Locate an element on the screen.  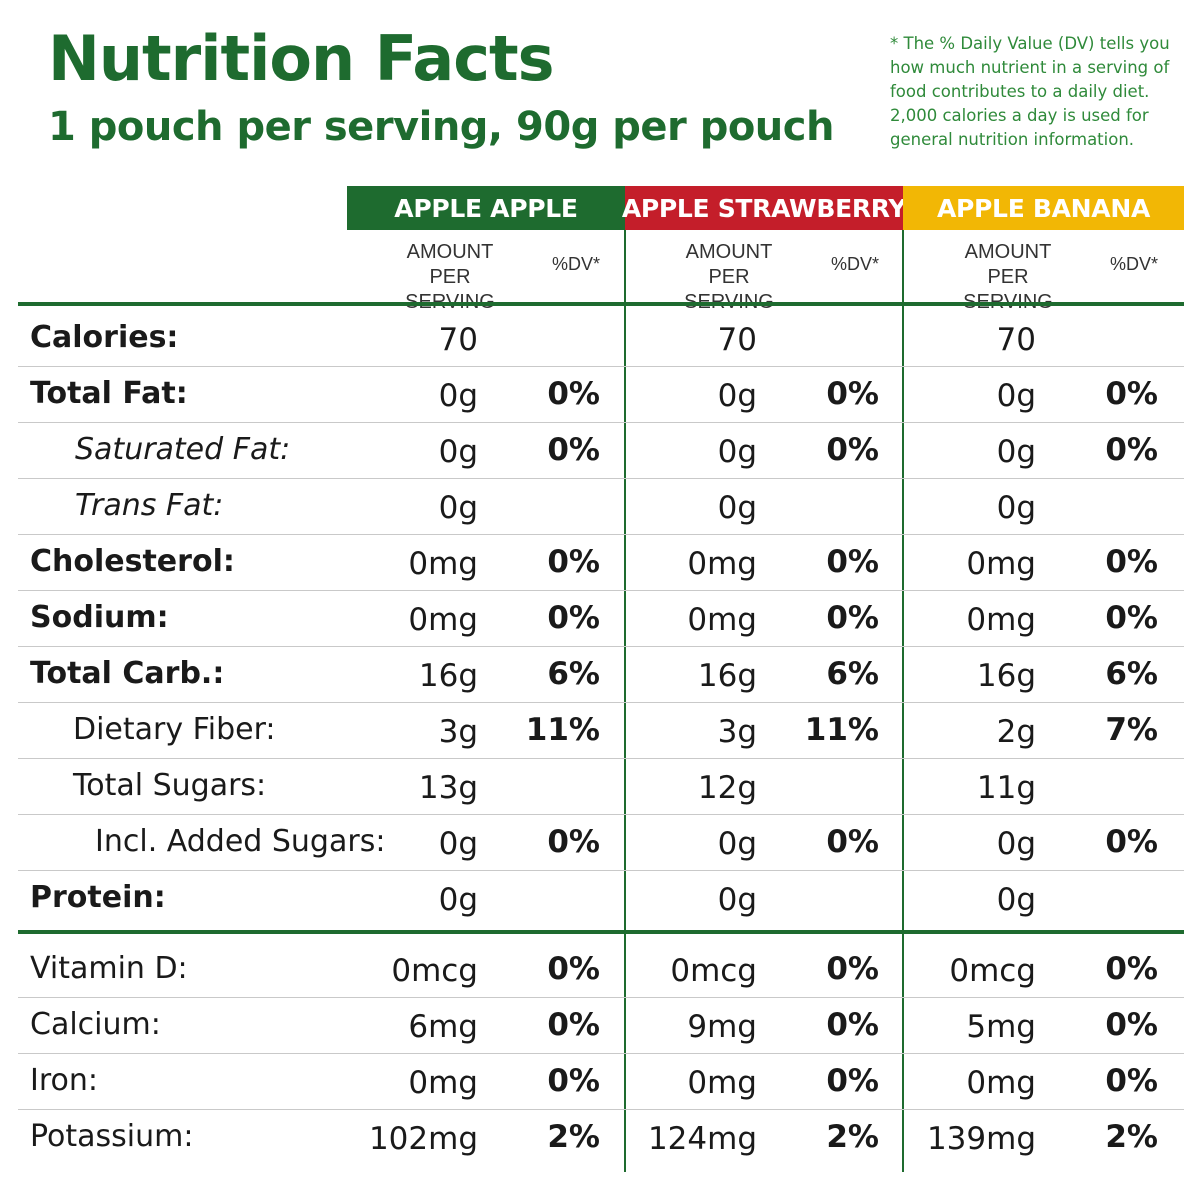
amount-value: 102mg is located at coordinates (423, 1139).